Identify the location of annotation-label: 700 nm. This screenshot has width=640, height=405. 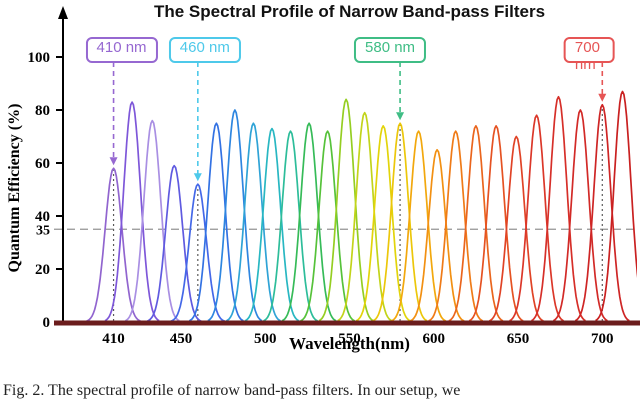
(587, 56).